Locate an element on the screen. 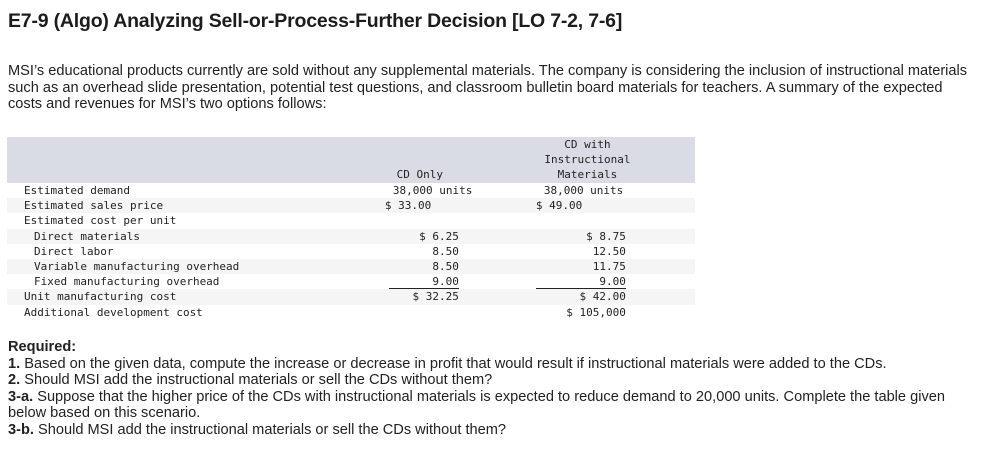  requirement-number: 3-b. is located at coordinates (21, 429).